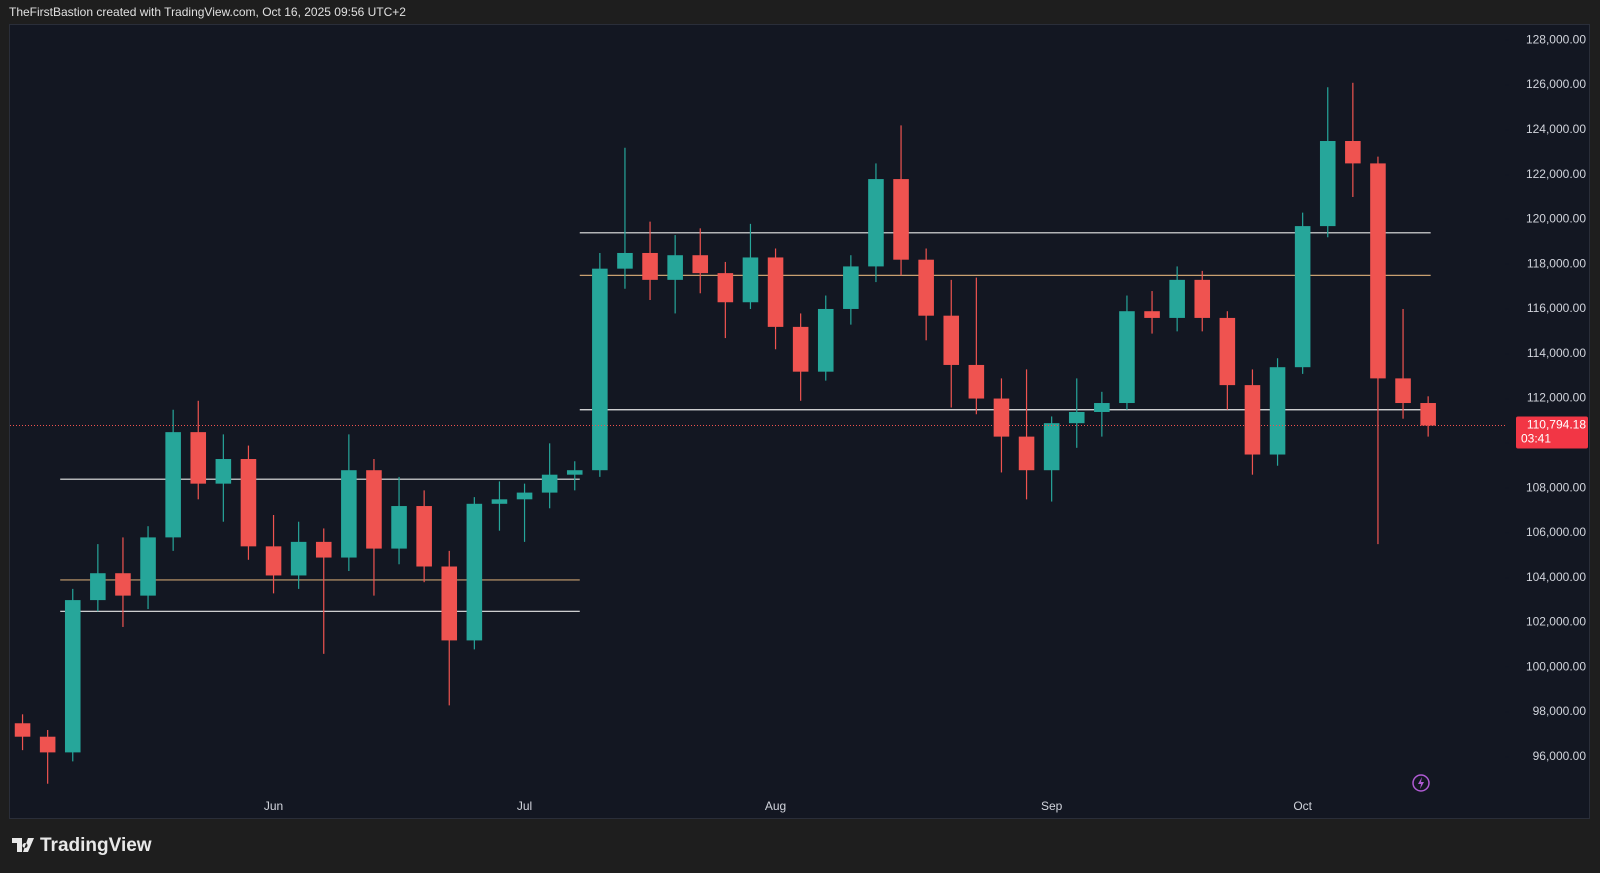  I want to click on last-price-tag, so click(1552, 432).